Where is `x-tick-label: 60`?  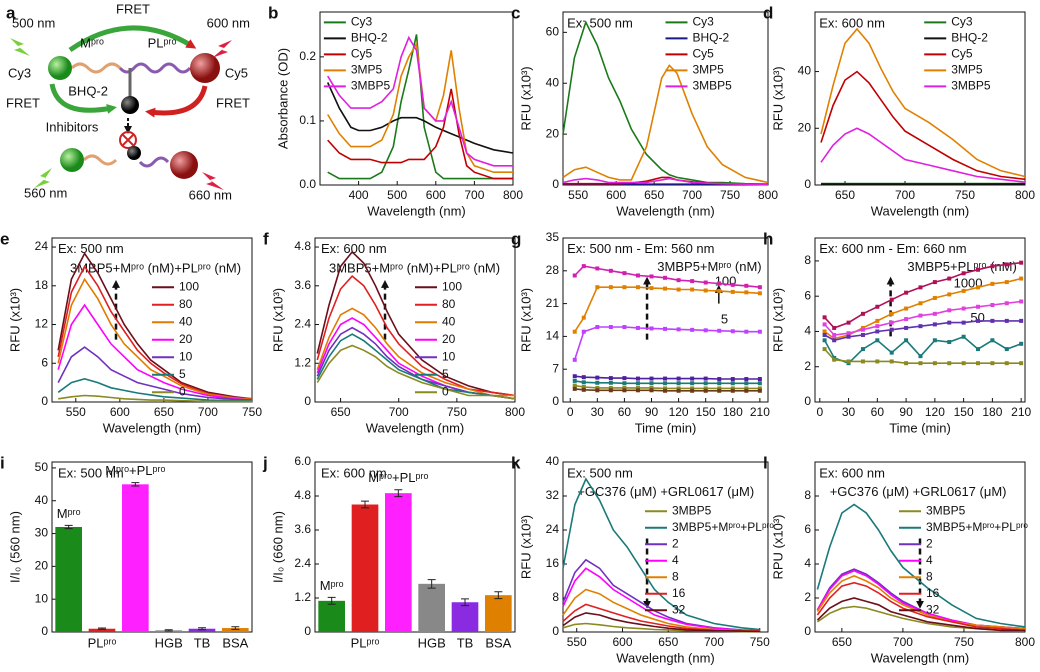
x-tick-label: 60 is located at coordinates (625, 412).